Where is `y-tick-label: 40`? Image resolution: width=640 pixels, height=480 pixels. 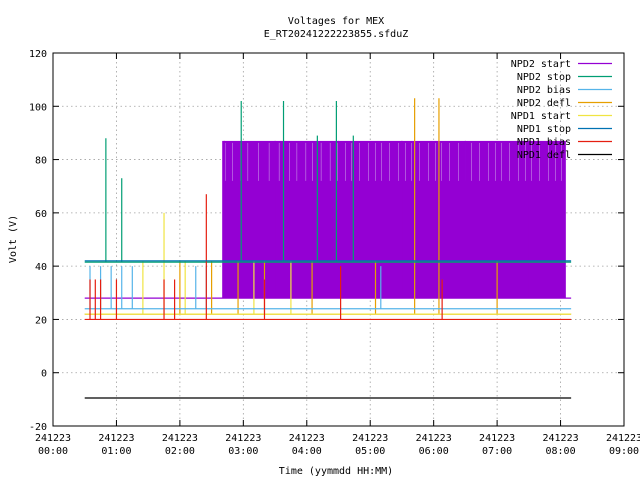
y-tick-label: 40 is located at coordinates (41, 267).